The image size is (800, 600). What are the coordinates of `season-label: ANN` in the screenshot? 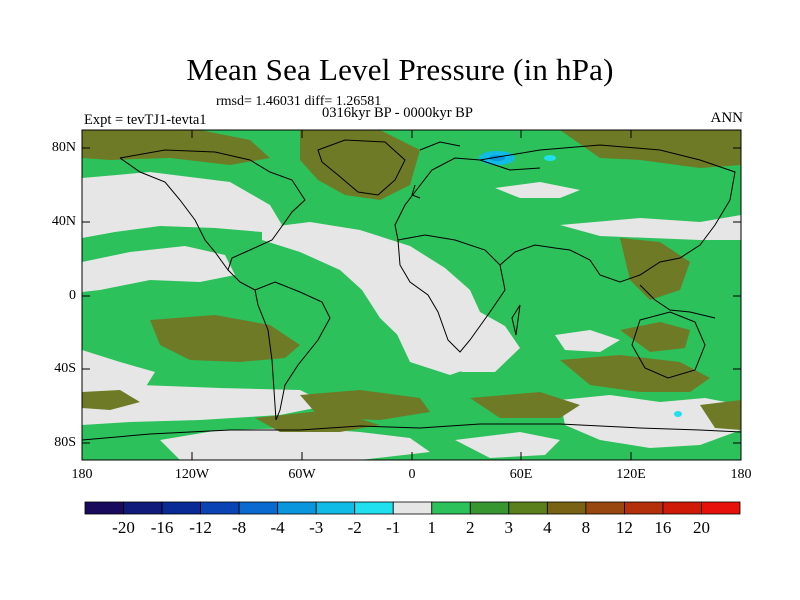 It's located at (727, 118).